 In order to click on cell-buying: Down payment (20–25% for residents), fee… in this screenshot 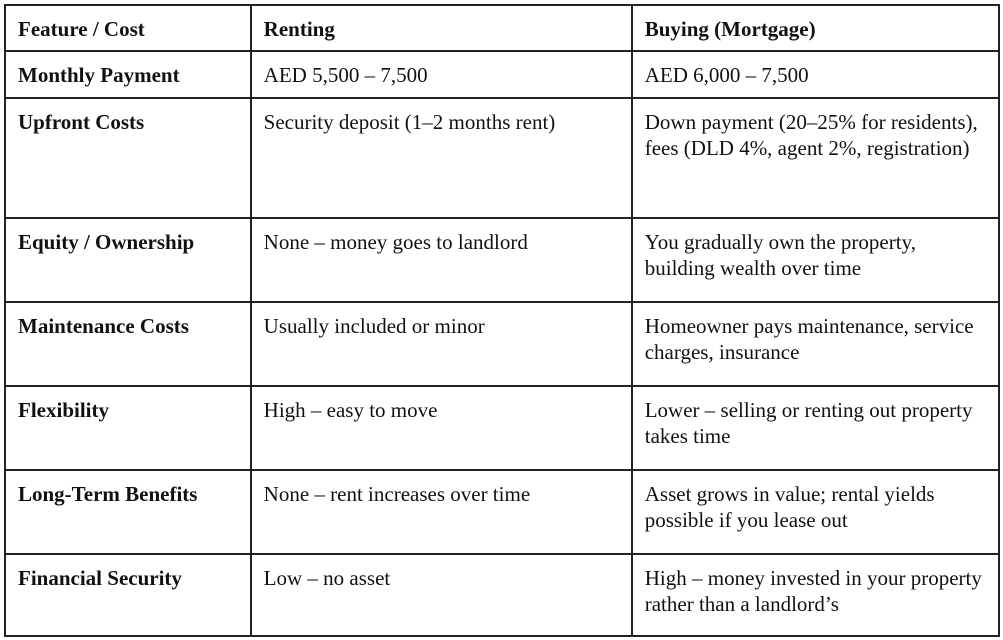, I will do `click(815, 158)`.